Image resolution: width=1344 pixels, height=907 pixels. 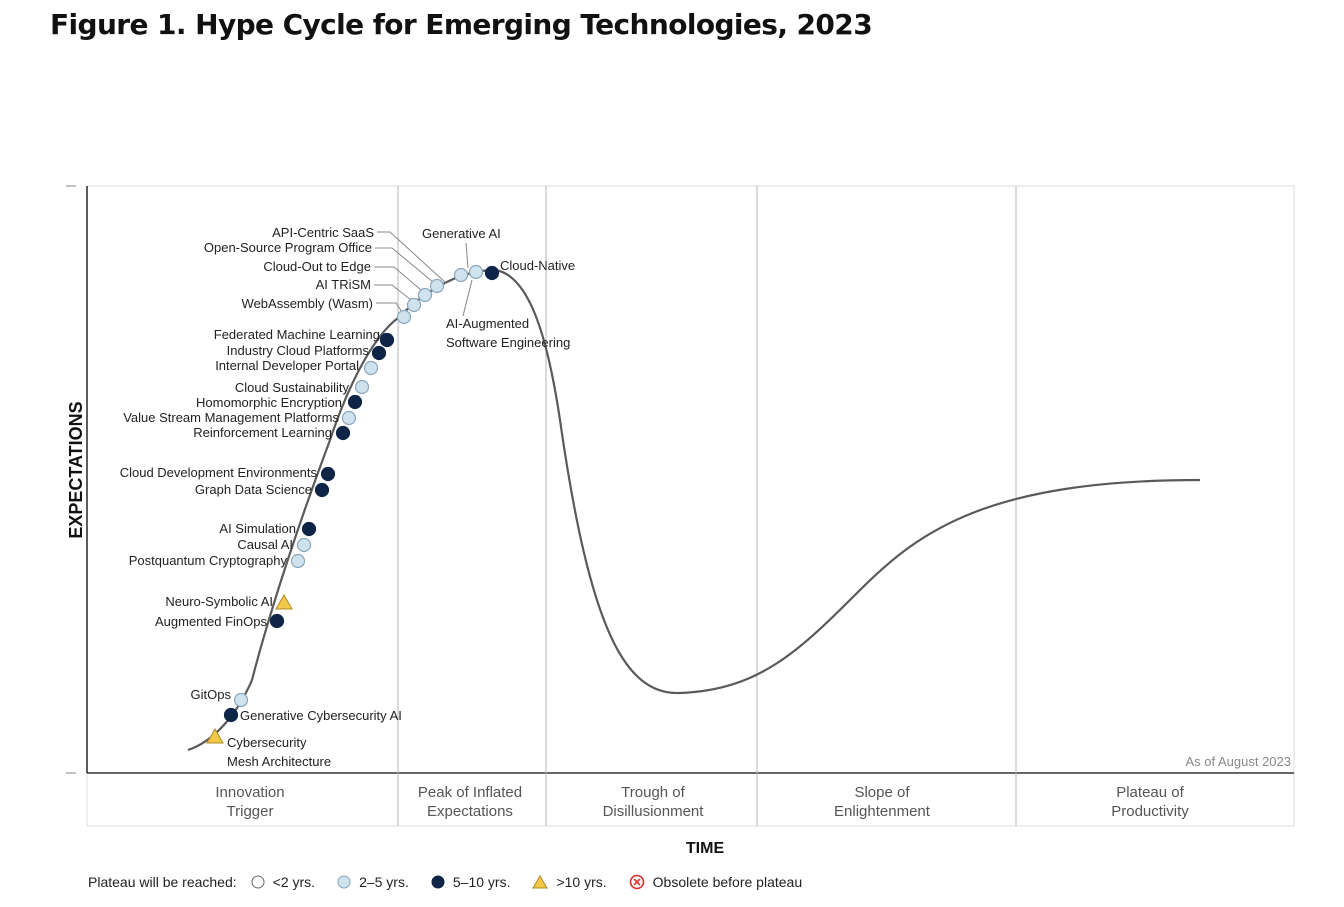 I want to click on phase-label: Peak of Inflated, so click(x=470, y=792).